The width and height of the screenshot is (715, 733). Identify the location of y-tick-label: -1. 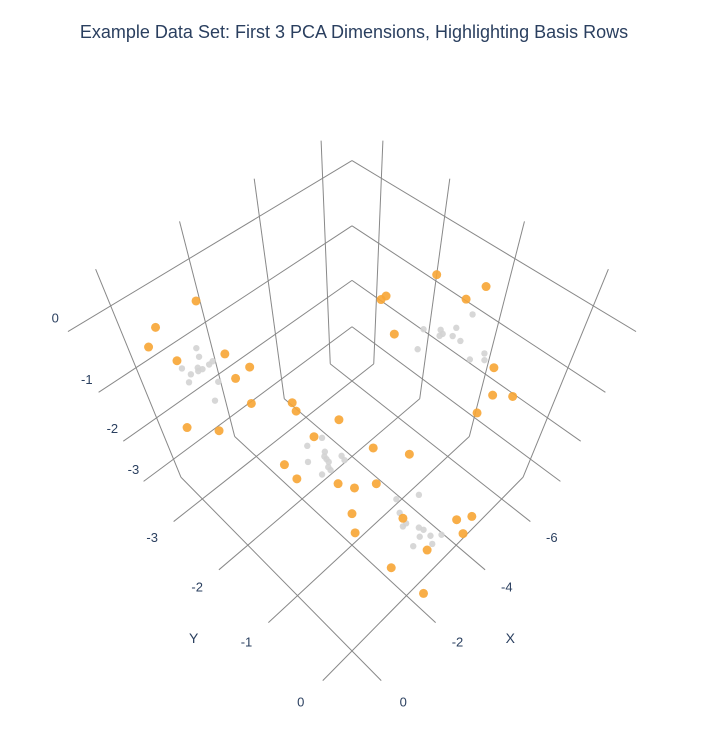
(247, 641).